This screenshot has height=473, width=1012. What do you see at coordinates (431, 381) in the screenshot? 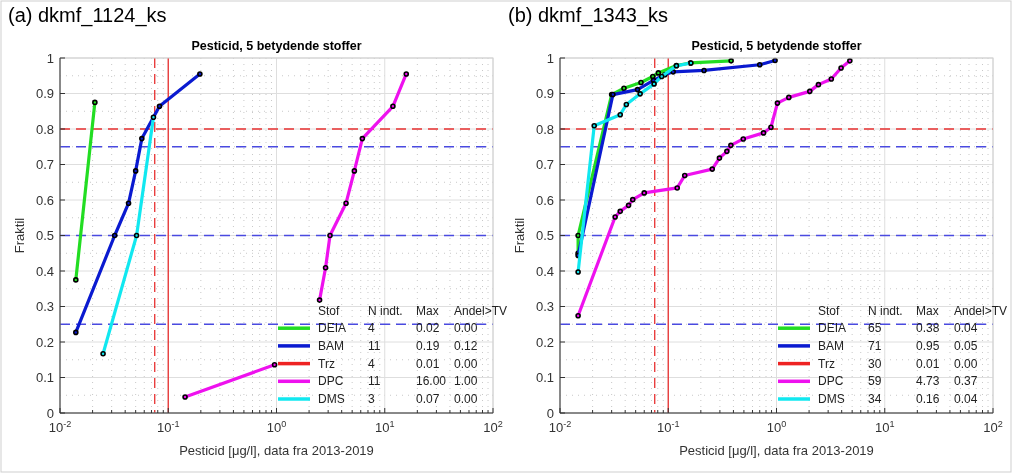
I see `annotation: 16.00` at bounding box center [431, 381].